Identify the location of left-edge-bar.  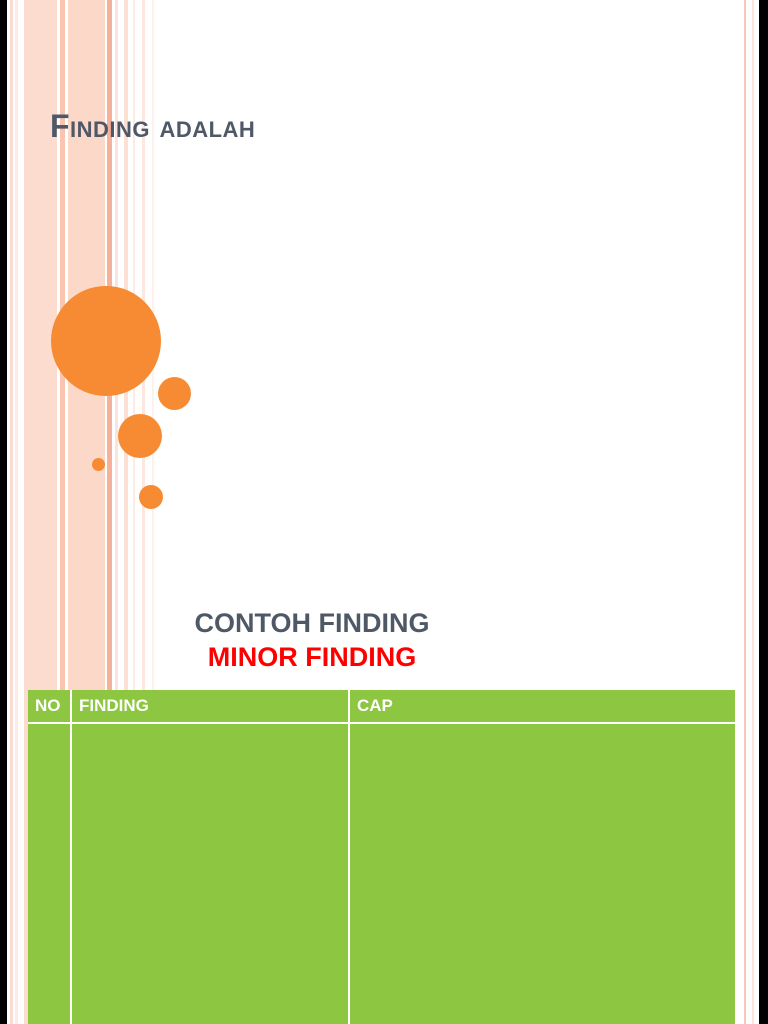
(3, 512).